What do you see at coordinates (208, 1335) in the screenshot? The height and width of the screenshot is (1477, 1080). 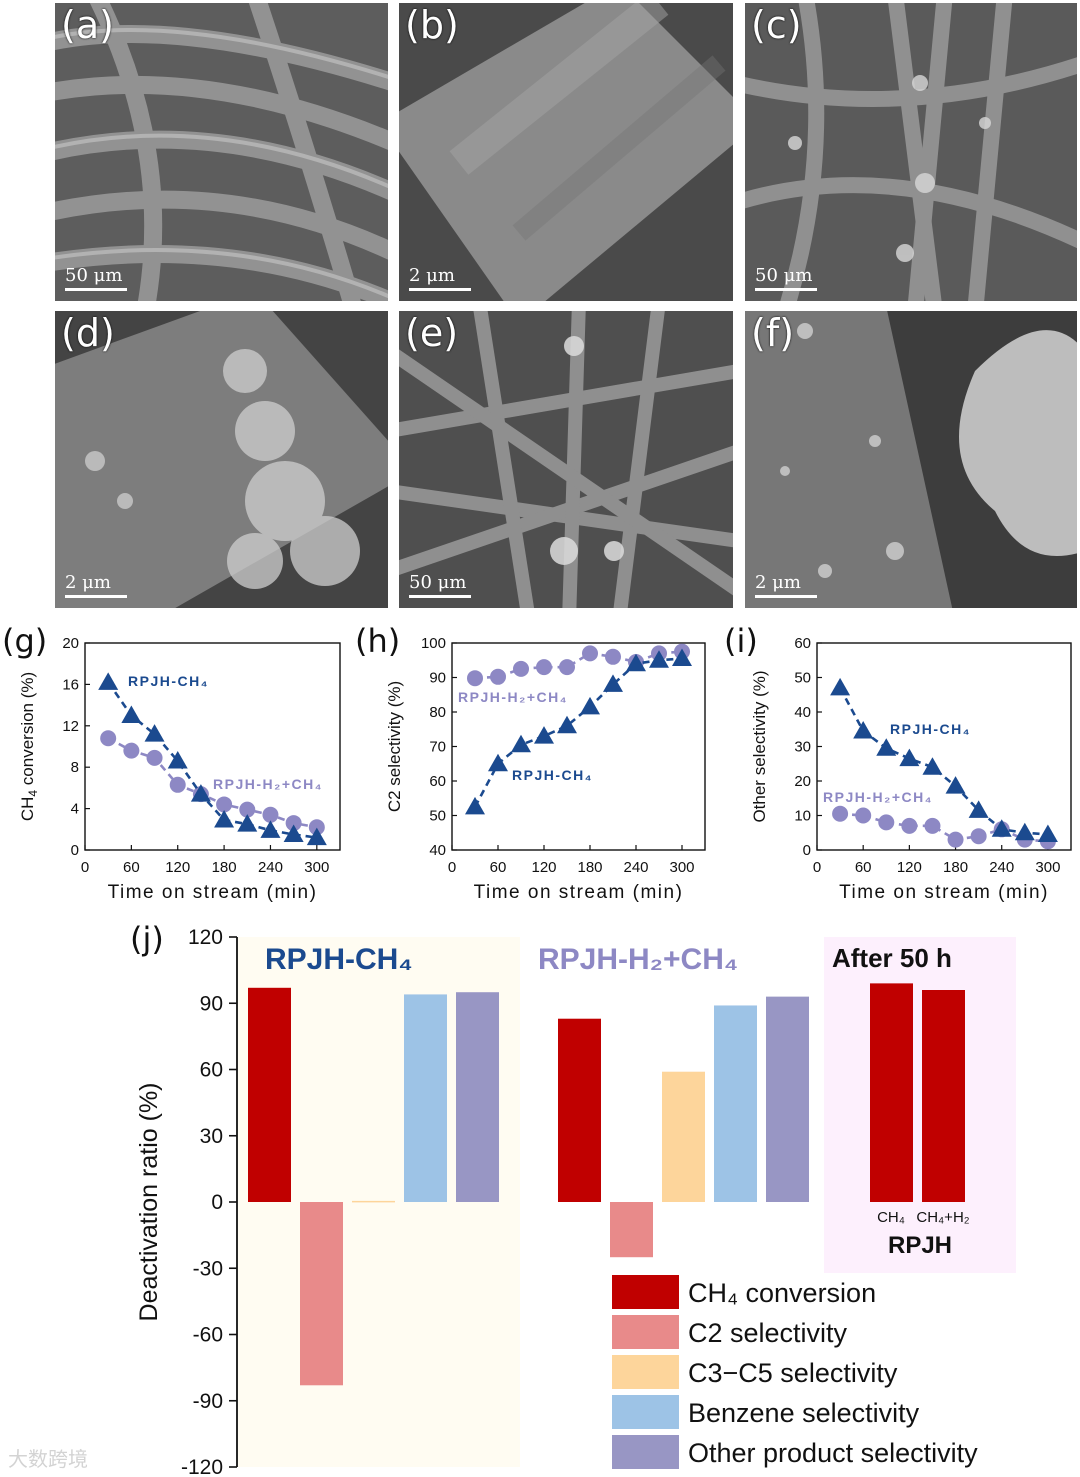 I see `y-tick-label: -60` at bounding box center [208, 1335].